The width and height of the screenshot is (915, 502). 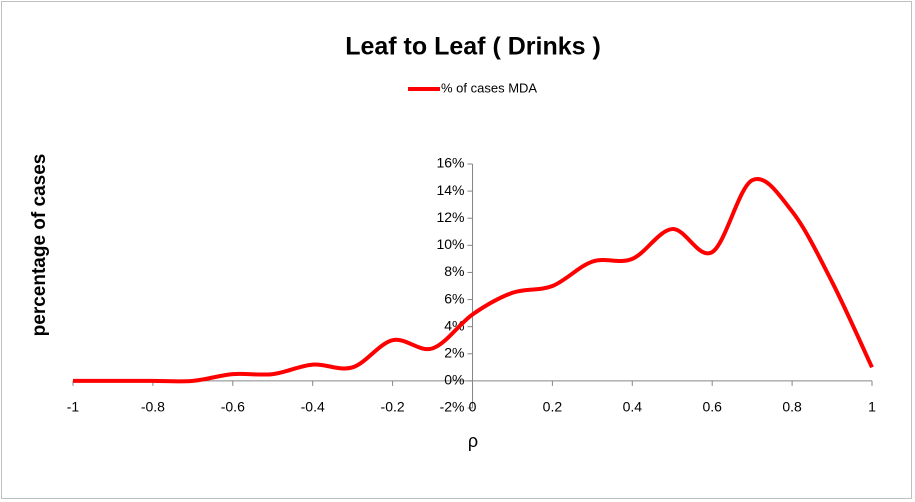 I want to click on y-tick-label: 4%, so click(x=454, y=325).